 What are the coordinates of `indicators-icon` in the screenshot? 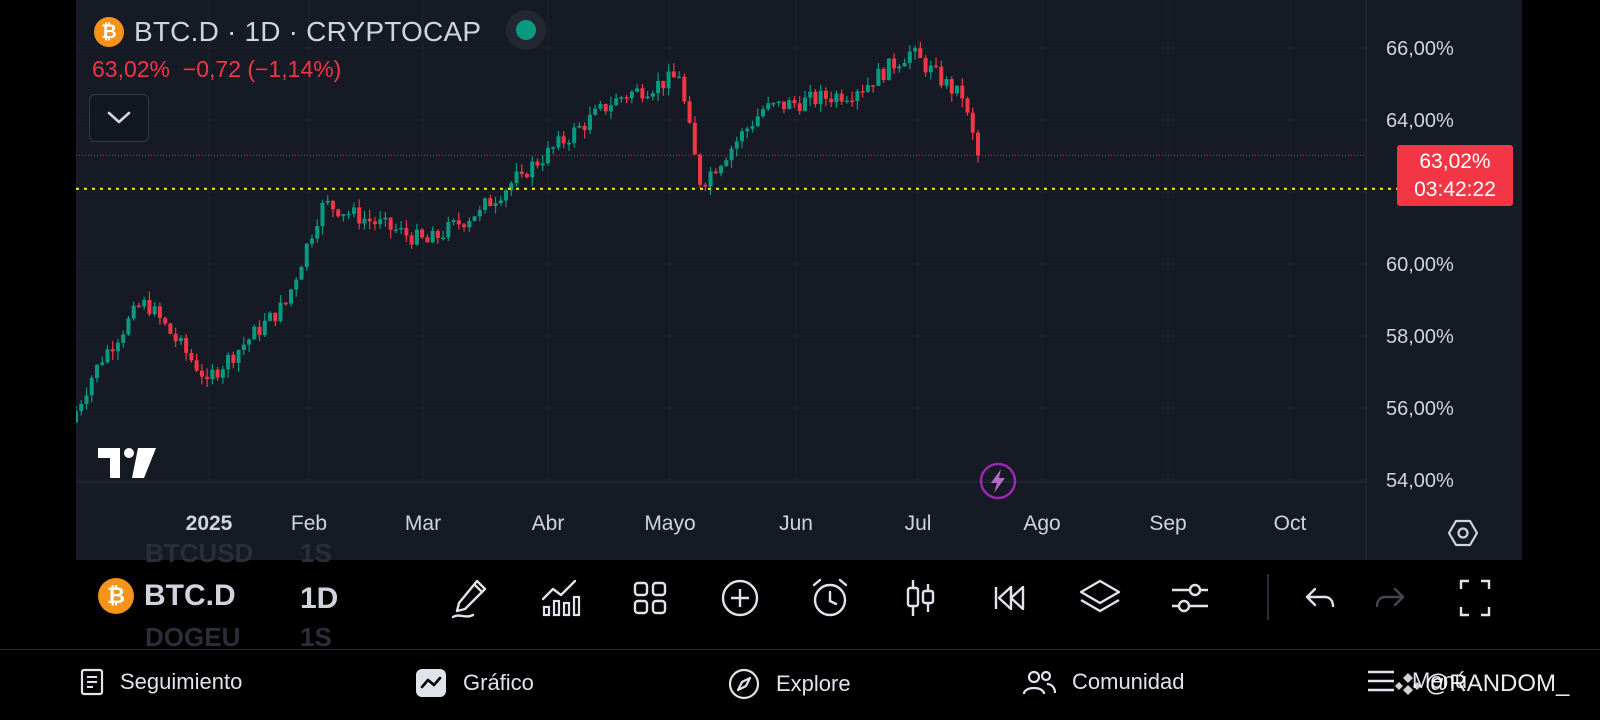 It's located at (560, 598).